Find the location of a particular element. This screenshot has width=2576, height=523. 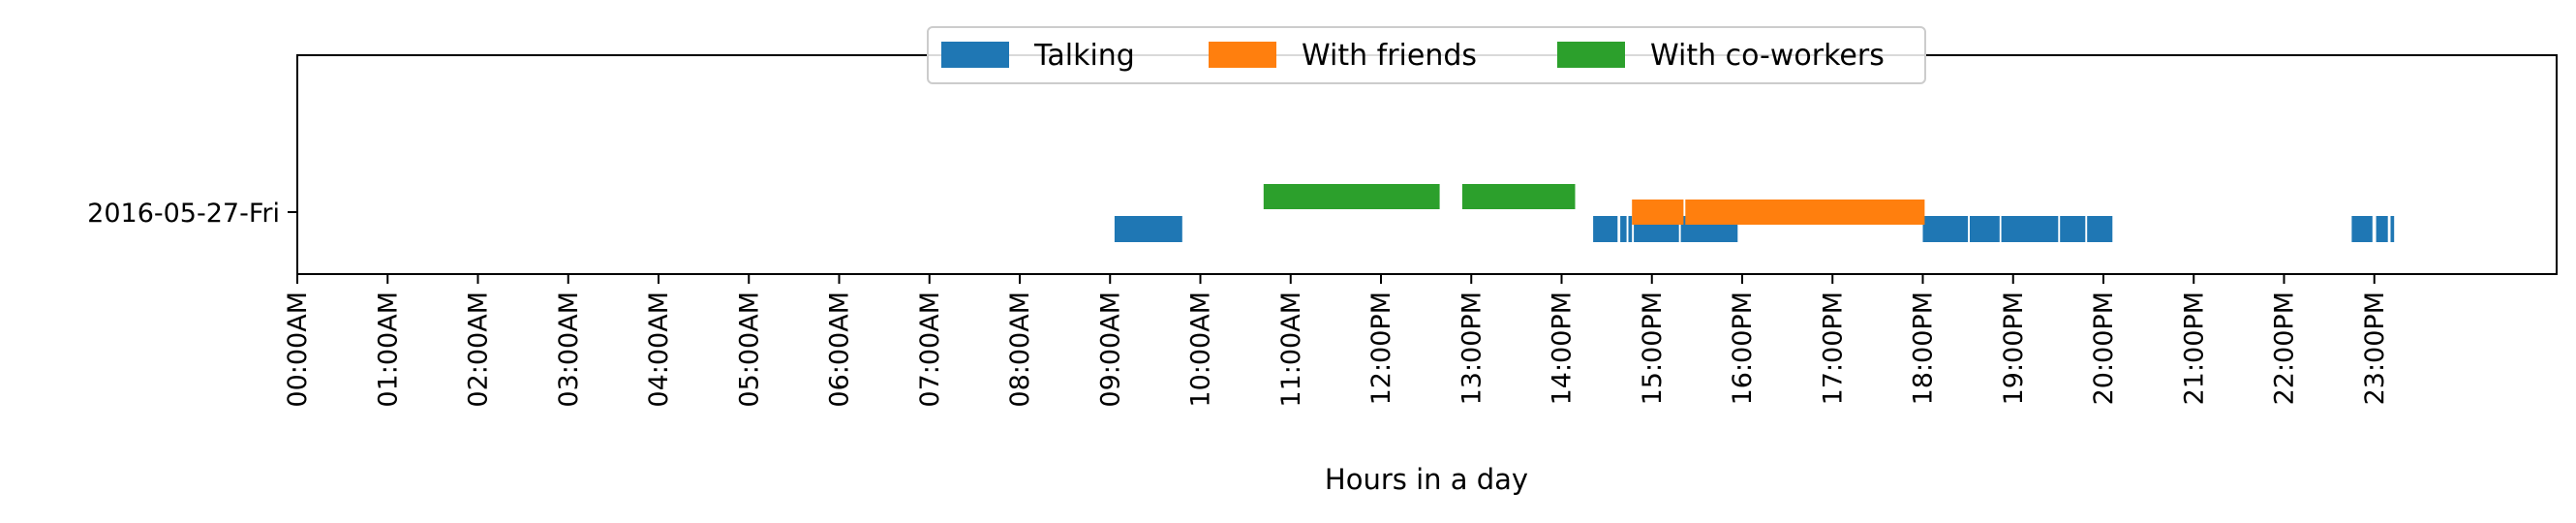

y-axis: 2016-05-27-Fri is located at coordinates (192, 214).